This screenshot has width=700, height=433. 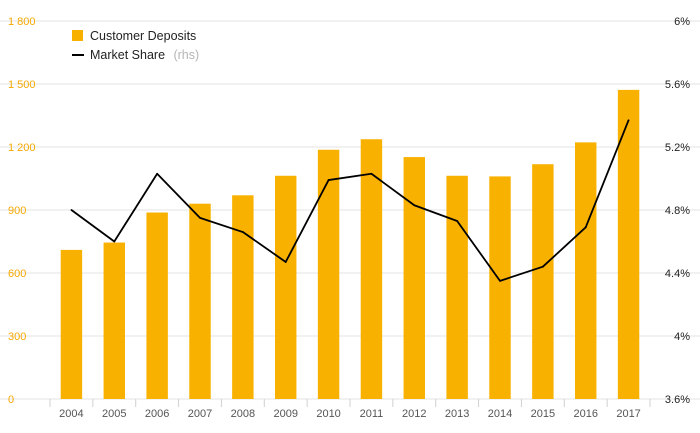 What do you see at coordinates (371, 173) in the screenshot?
I see `market-share-point-2011` at bounding box center [371, 173].